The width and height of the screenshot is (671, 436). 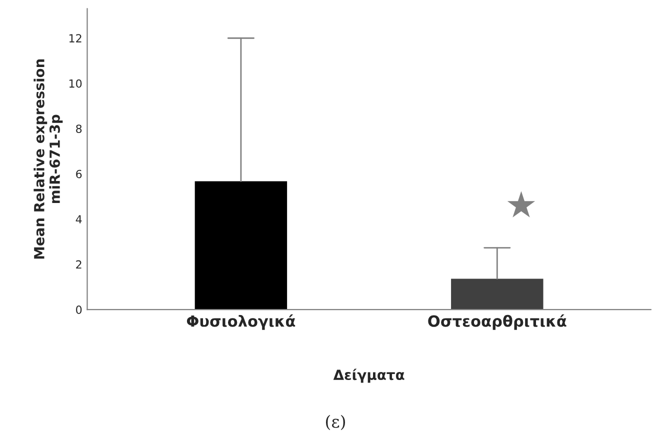 I want to click on y-tick-label: 8, so click(x=79, y=128).